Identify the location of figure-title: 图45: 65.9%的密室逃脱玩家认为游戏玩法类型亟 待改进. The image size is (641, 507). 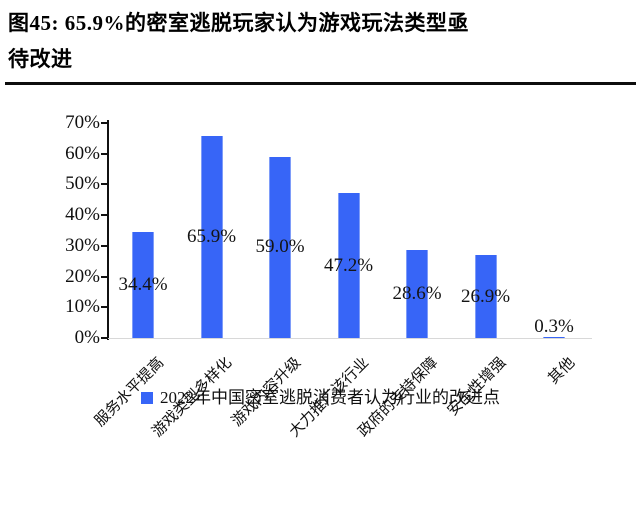
(322, 41).